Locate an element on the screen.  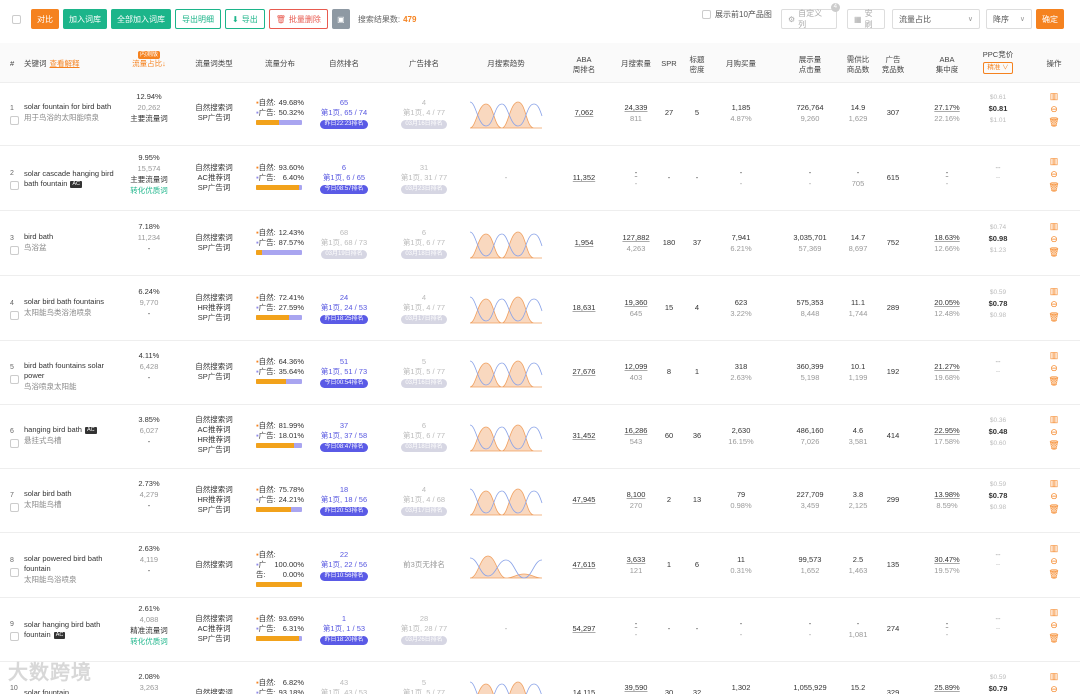
refresh-button: ▦ 安刷 is located at coordinates (866, 19).